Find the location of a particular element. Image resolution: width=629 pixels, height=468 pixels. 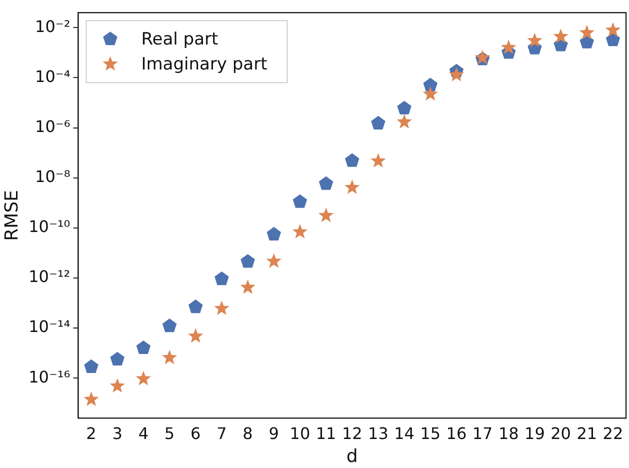

x-tick-label: 17 is located at coordinates (482, 433).